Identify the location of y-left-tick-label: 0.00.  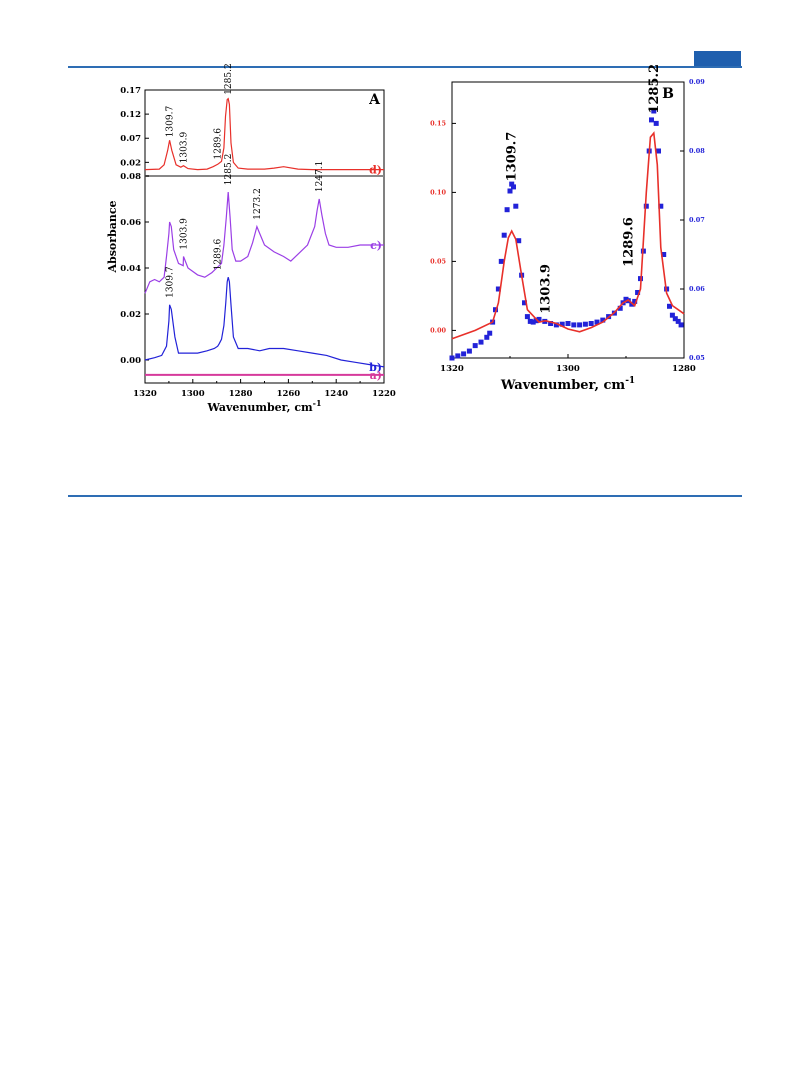
(438, 330).